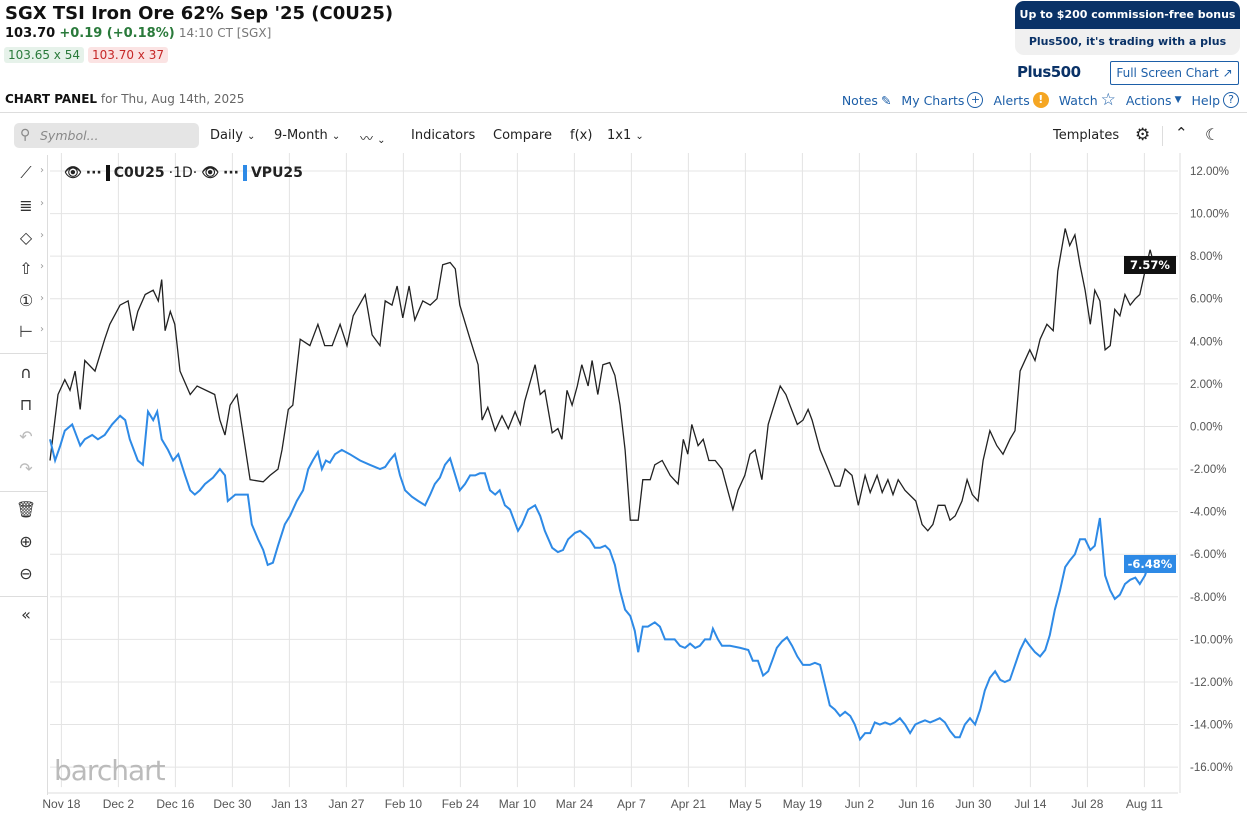 The height and width of the screenshot is (814, 1247). I want to click on x-tick-label: Mar 10, so click(518, 804).